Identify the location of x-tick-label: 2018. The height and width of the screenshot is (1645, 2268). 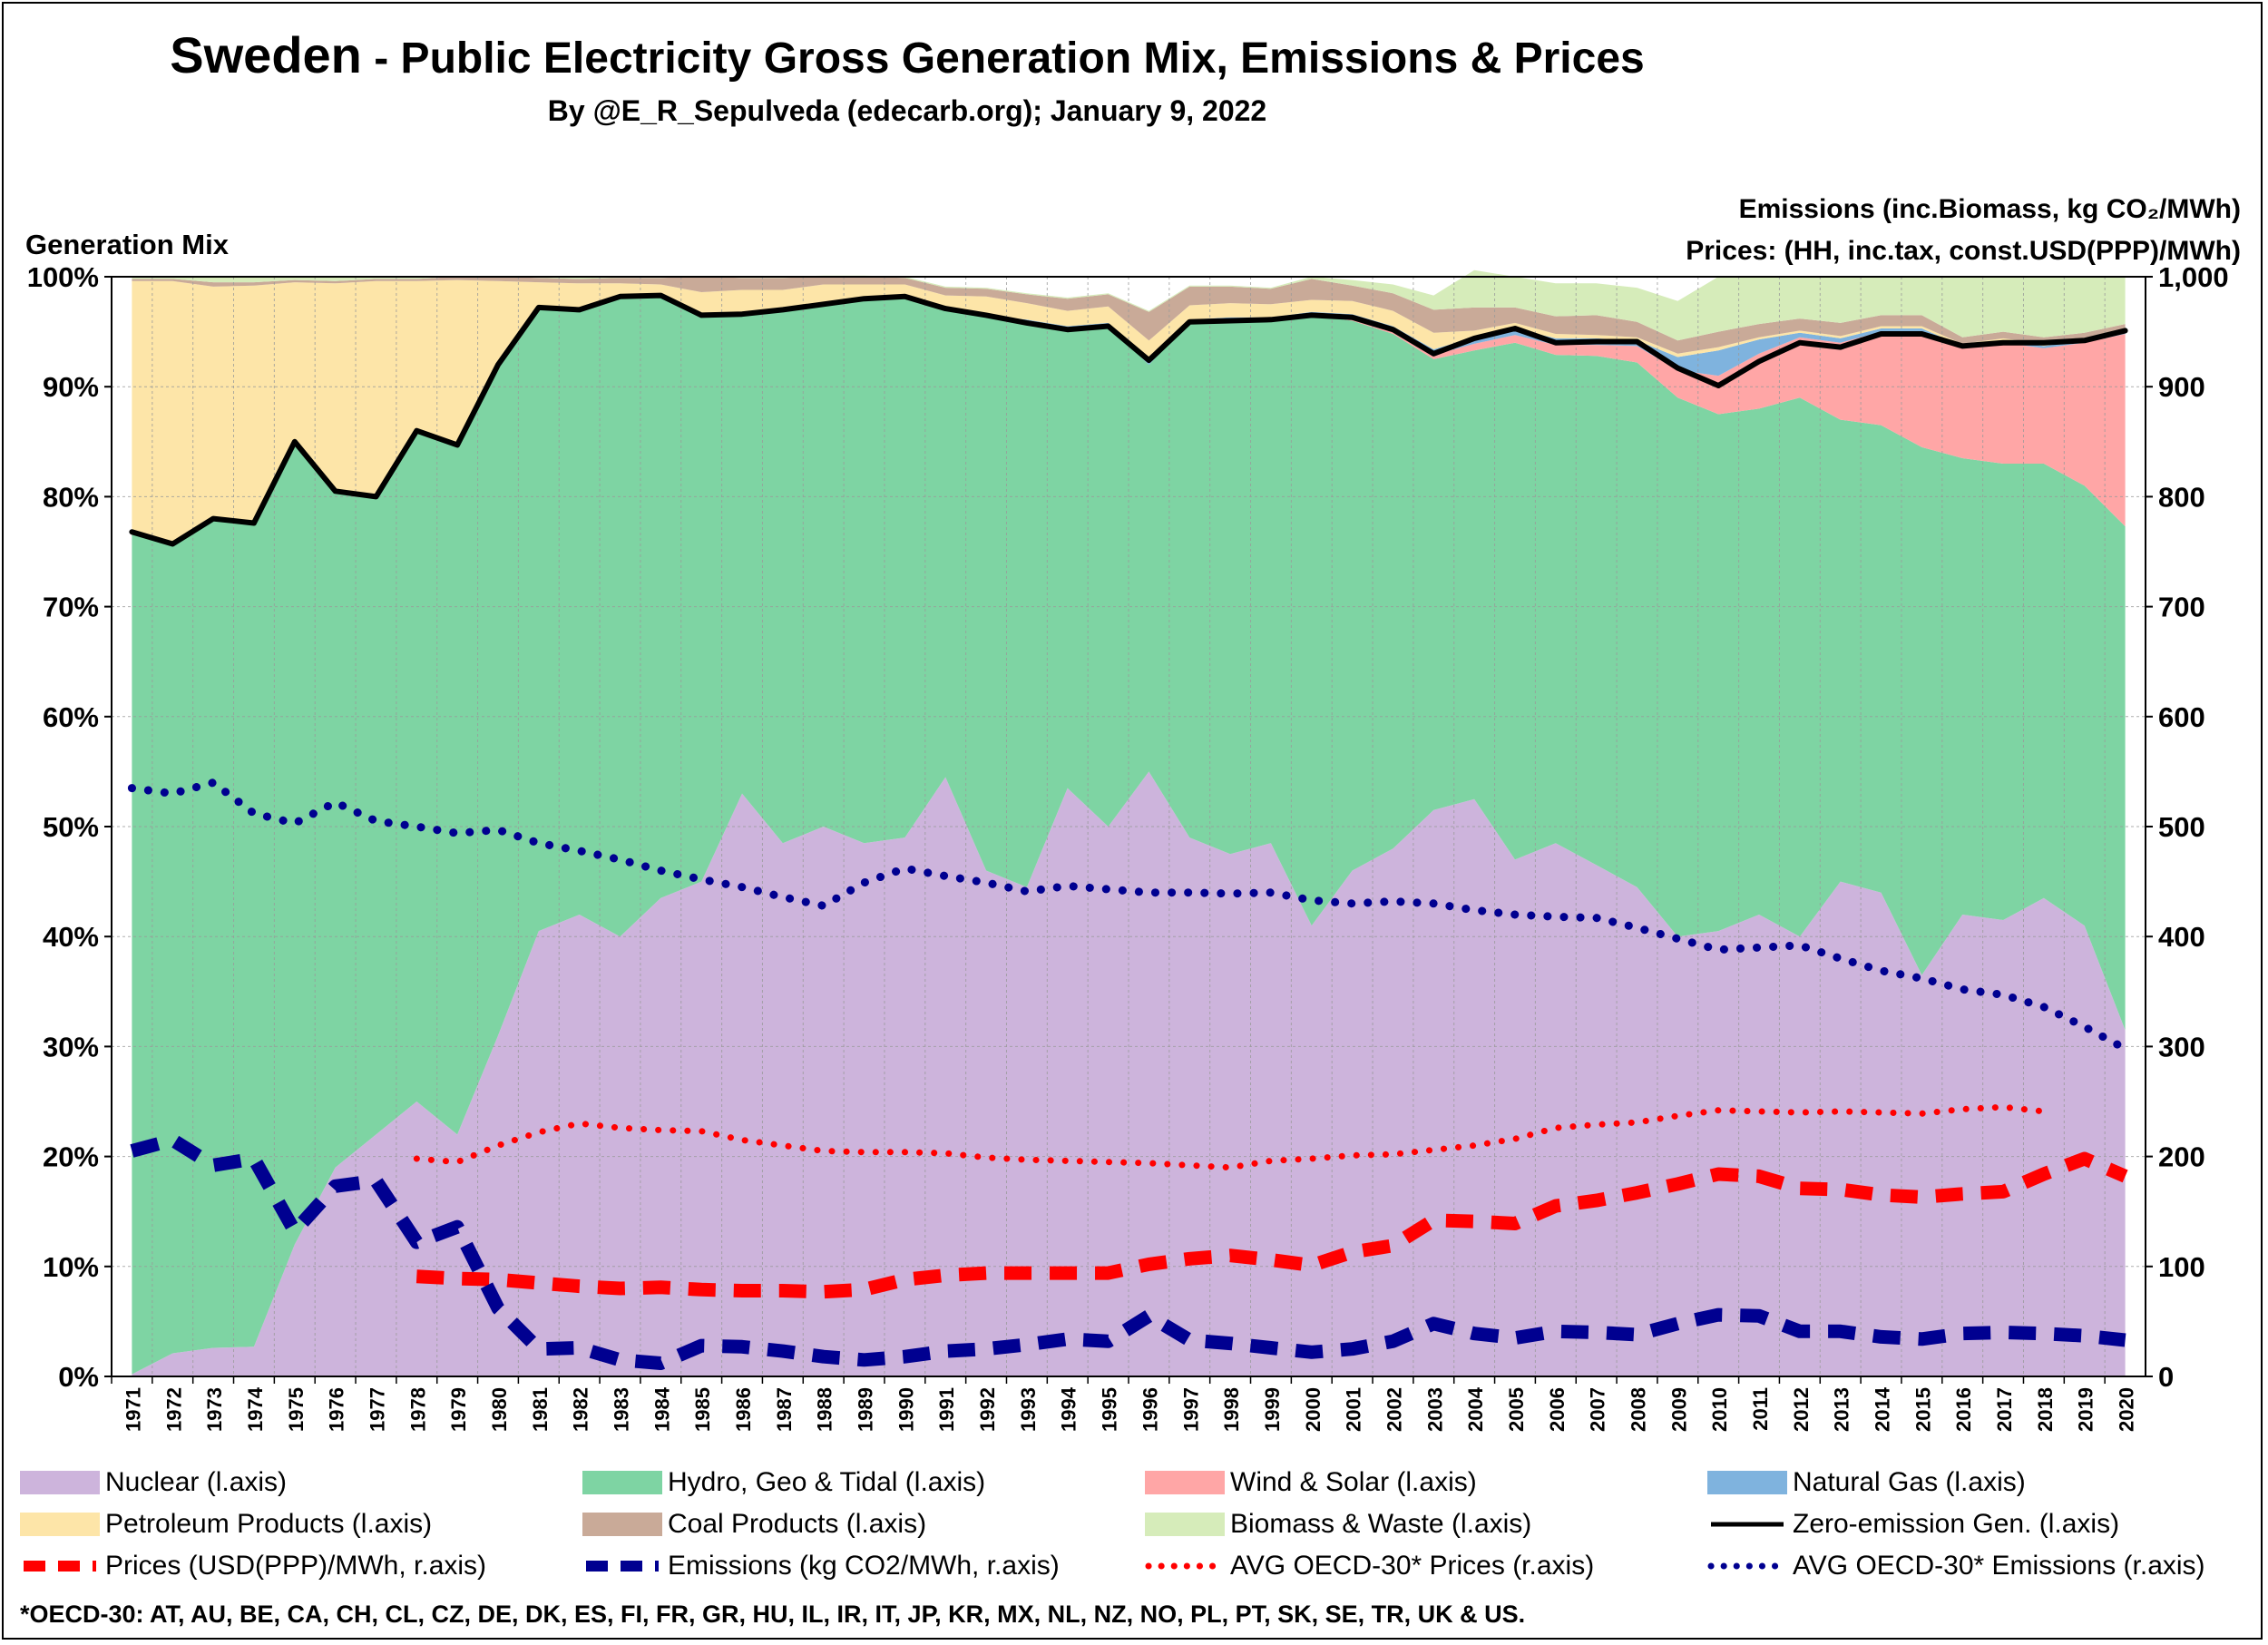
(2045, 1409).